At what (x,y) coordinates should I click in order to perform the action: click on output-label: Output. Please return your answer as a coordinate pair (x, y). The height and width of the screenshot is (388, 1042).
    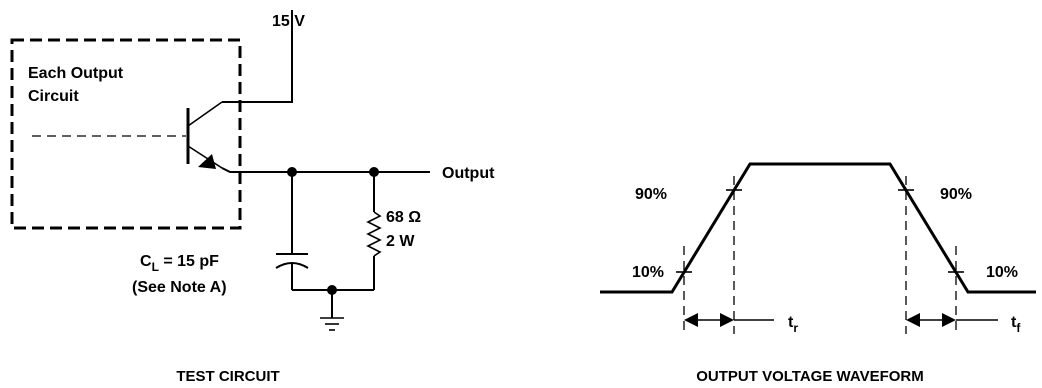
    Looking at the image, I should click on (468, 173).